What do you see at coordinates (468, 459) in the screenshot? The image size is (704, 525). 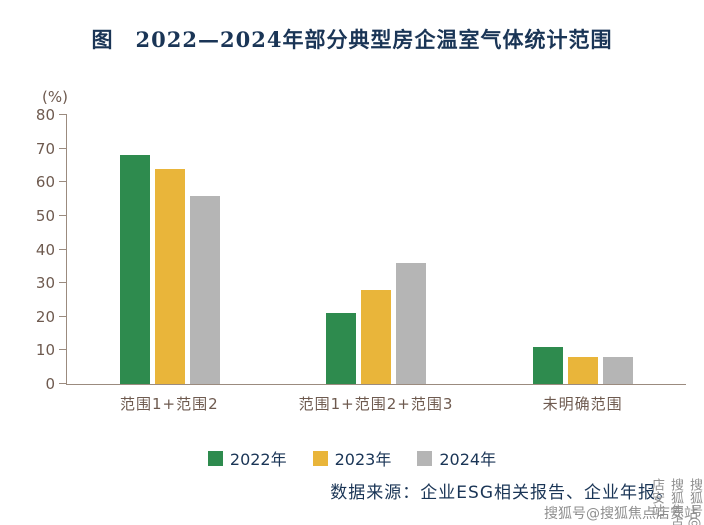 I see `legend-label: 2024年` at bounding box center [468, 459].